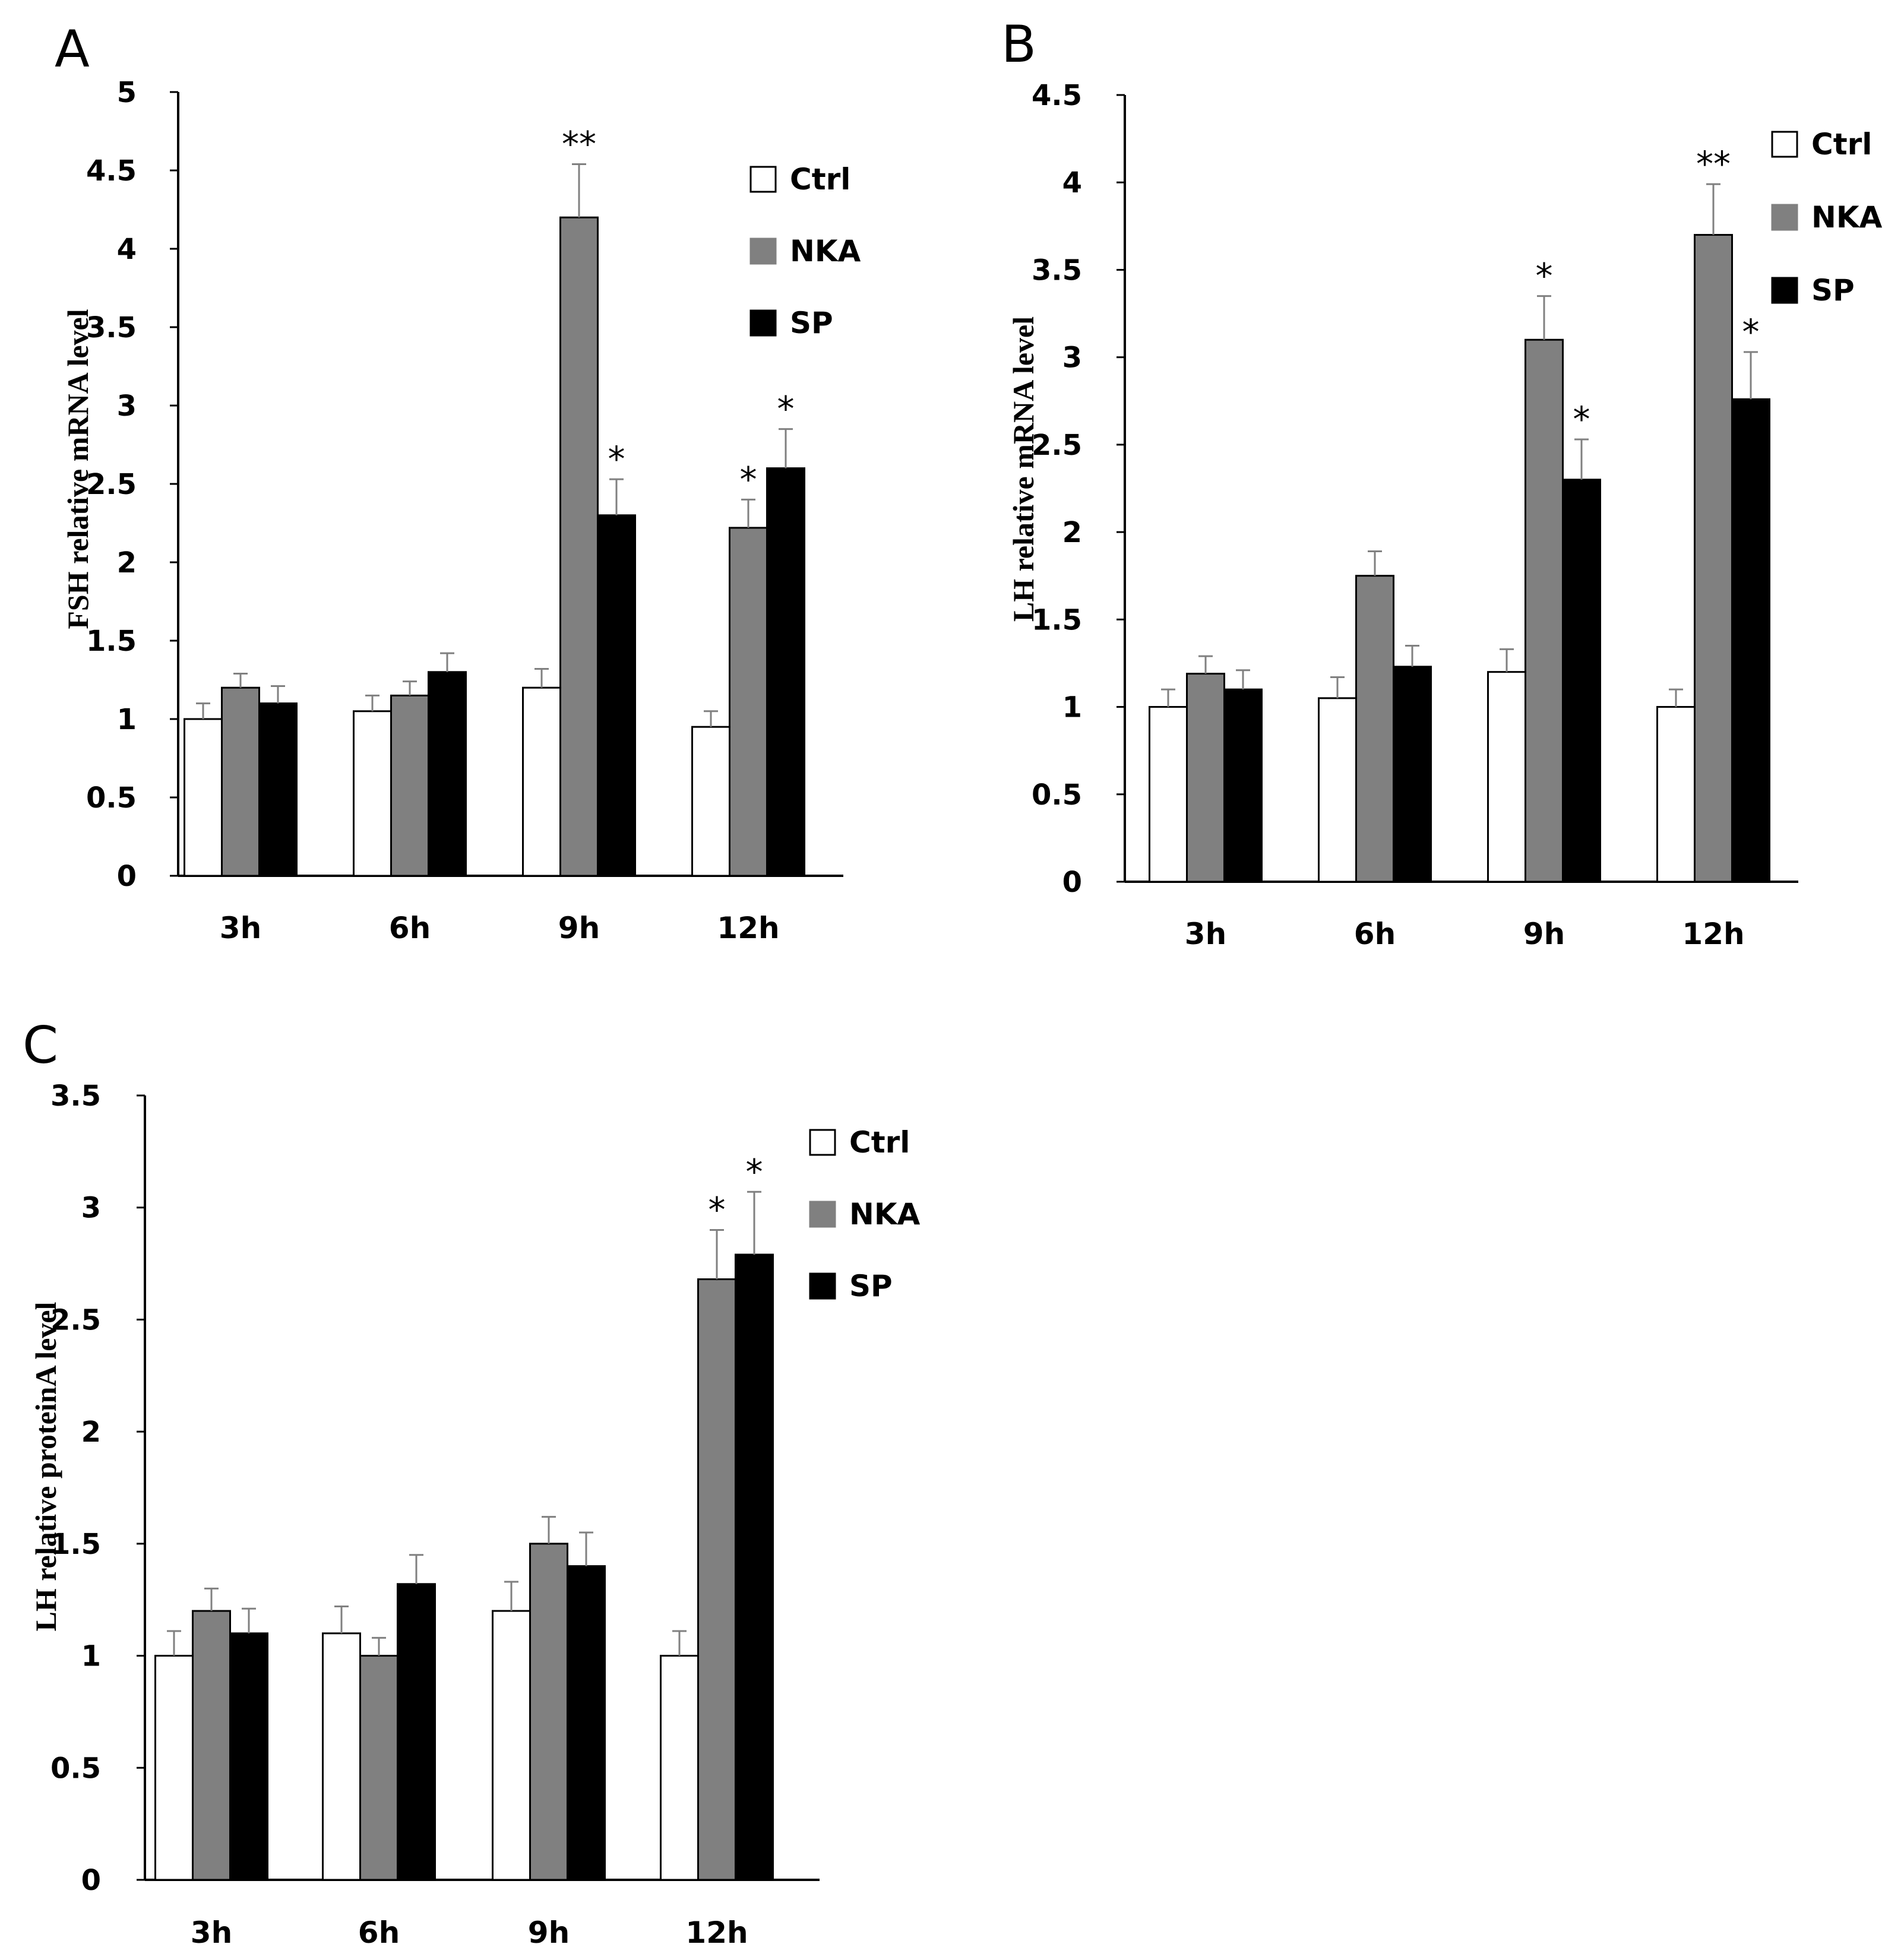 This screenshot has height=1960, width=1904. I want to click on panel-a-x-tick-label: 9h, so click(579, 928).